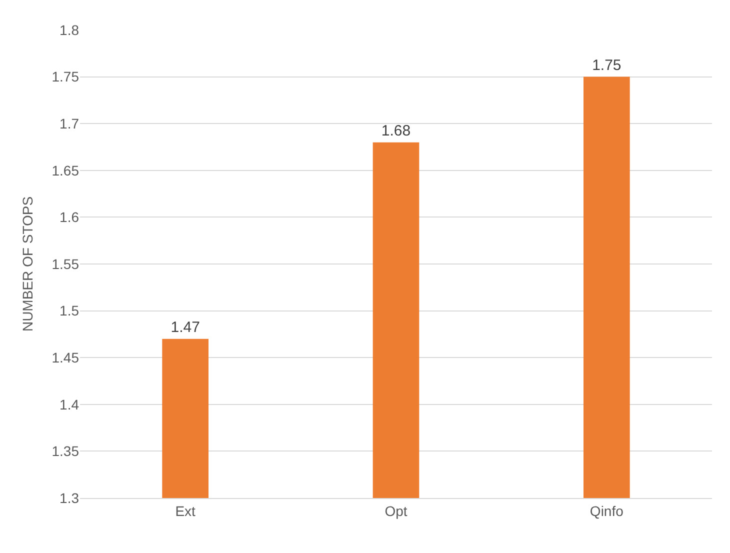 Image resolution: width=730 pixels, height=553 pixels. What do you see at coordinates (70, 498) in the screenshot?
I see `y-tick-label: 1.3` at bounding box center [70, 498].